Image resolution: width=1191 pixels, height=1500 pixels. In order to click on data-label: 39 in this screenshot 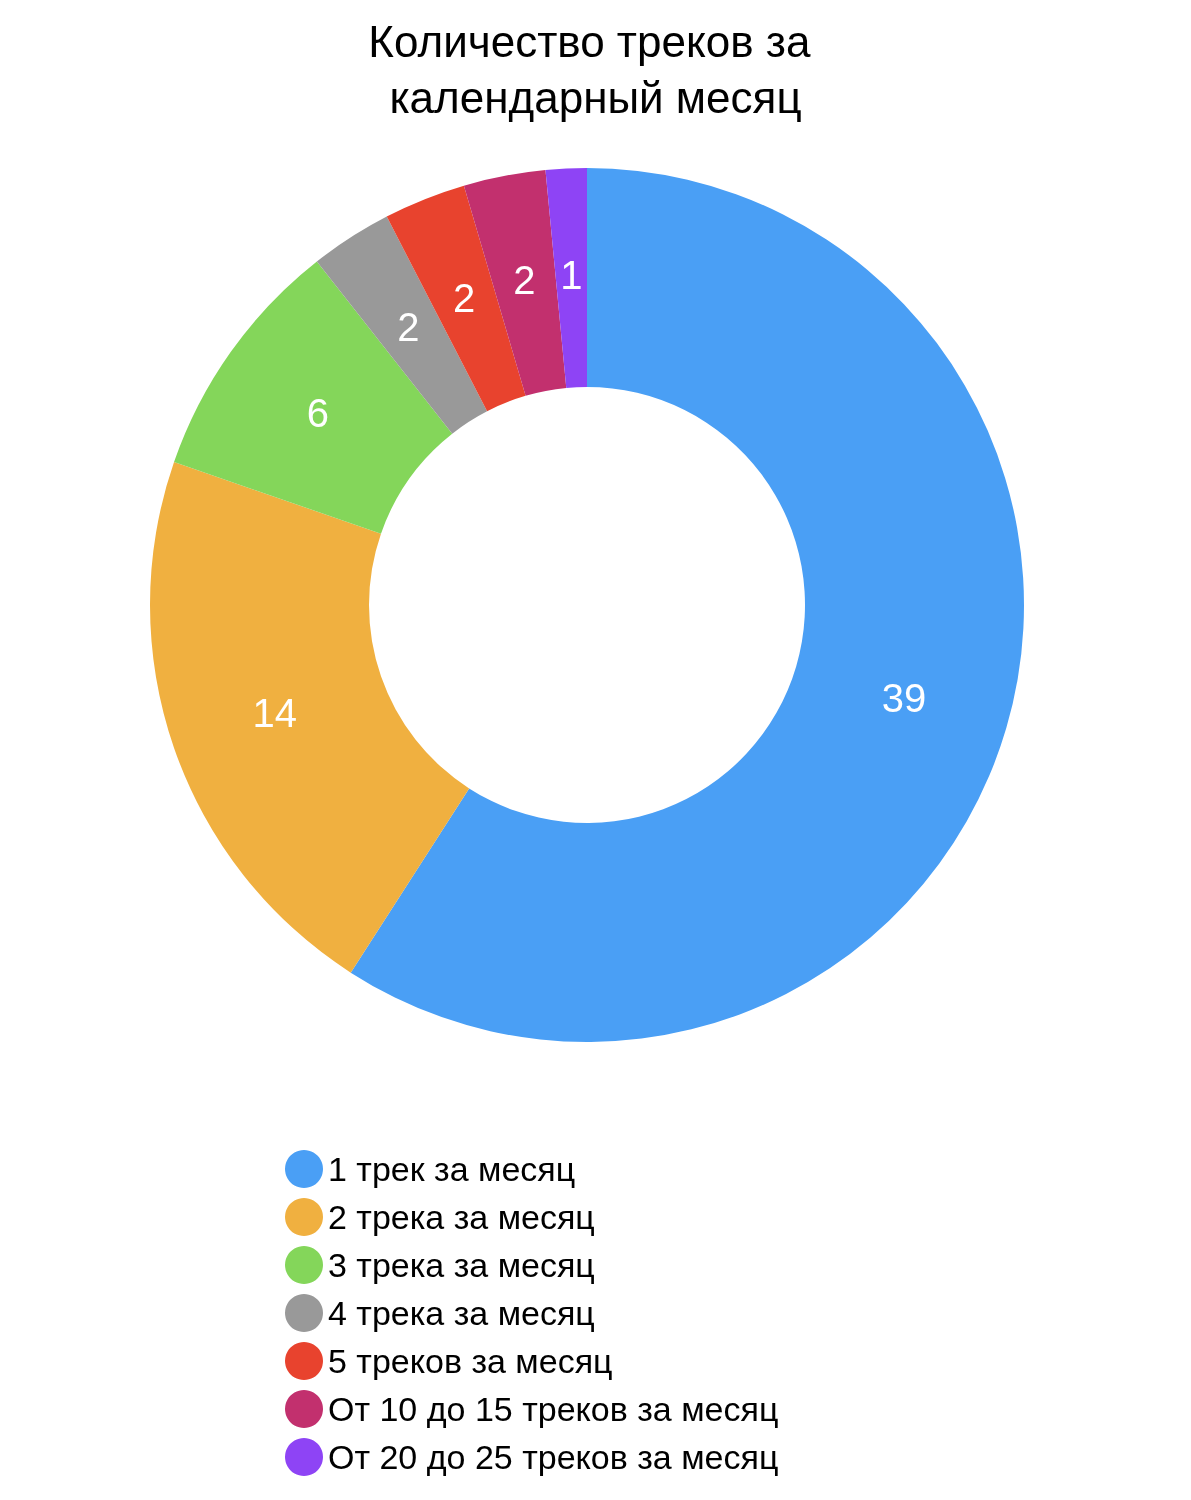, I will do `click(904, 698)`.